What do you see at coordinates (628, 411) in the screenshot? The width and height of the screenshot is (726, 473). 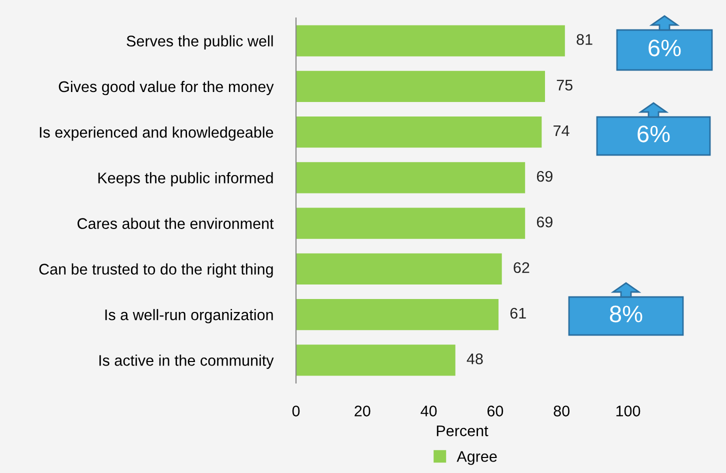 I see `x-tick-label: 100` at bounding box center [628, 411].